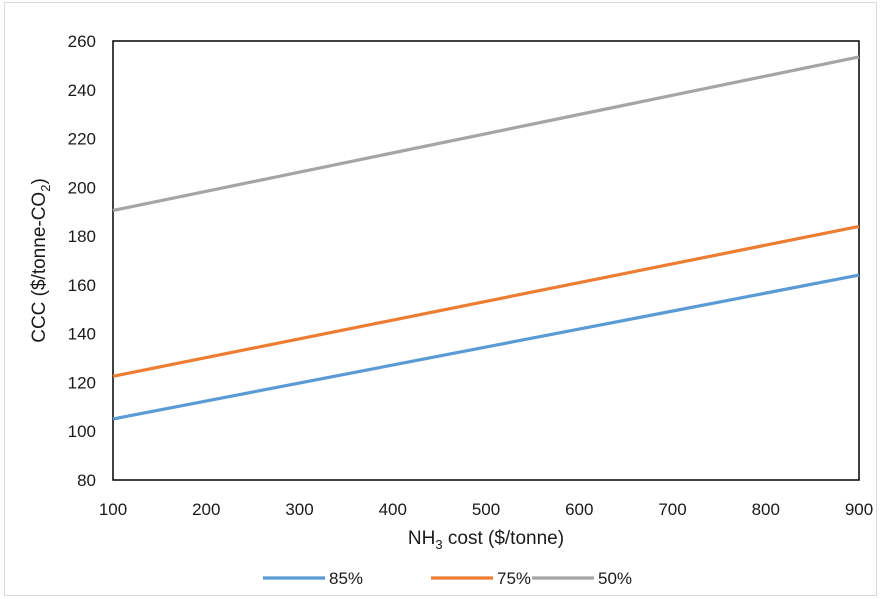  Describe the element at coordinates (486, 540) in the screenshot. I see `x-axis-title: NH3 cost ($/tonne)` at that location.